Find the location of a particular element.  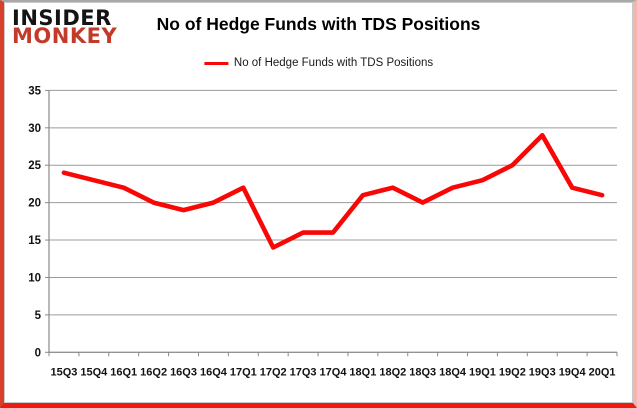

chart-title: No of Hedge Funds with TDS Positions is located at coordinates (318, 24).